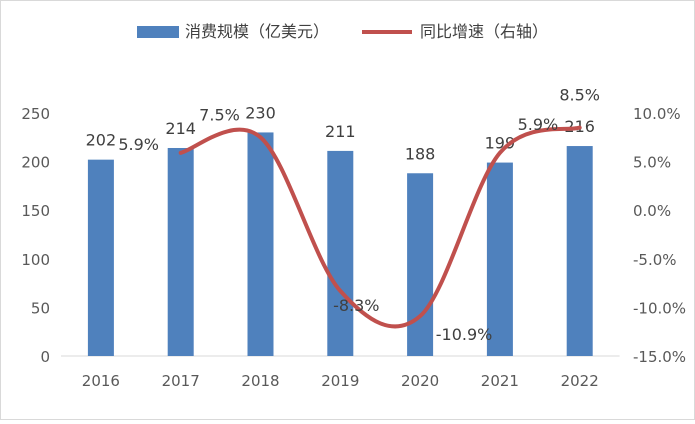 This screenshot has height=424, width=695. Describe the element at coordinates (652, 163) in the screenshot. I see `right-tick-label: 5.0%` at that location.